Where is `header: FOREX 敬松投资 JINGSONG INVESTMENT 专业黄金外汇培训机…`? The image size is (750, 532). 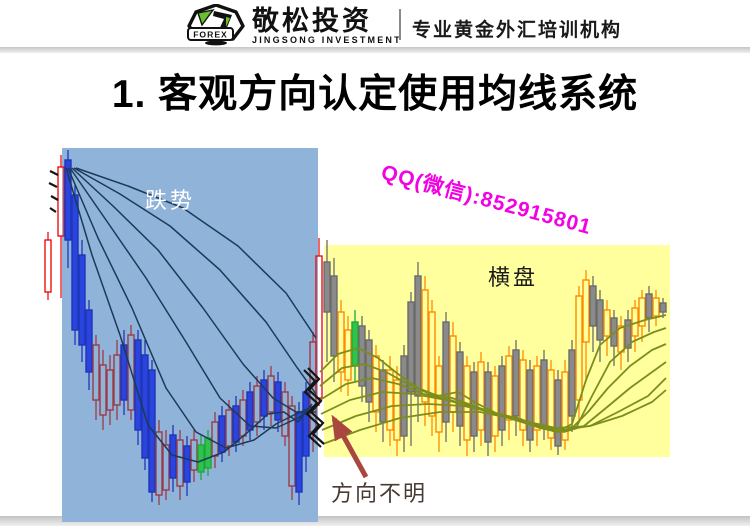 header: FOREX 敬松投资 JINGSONG INVESTMENT 专业黄金外汇培训机… is located at coordinates (375, 23).